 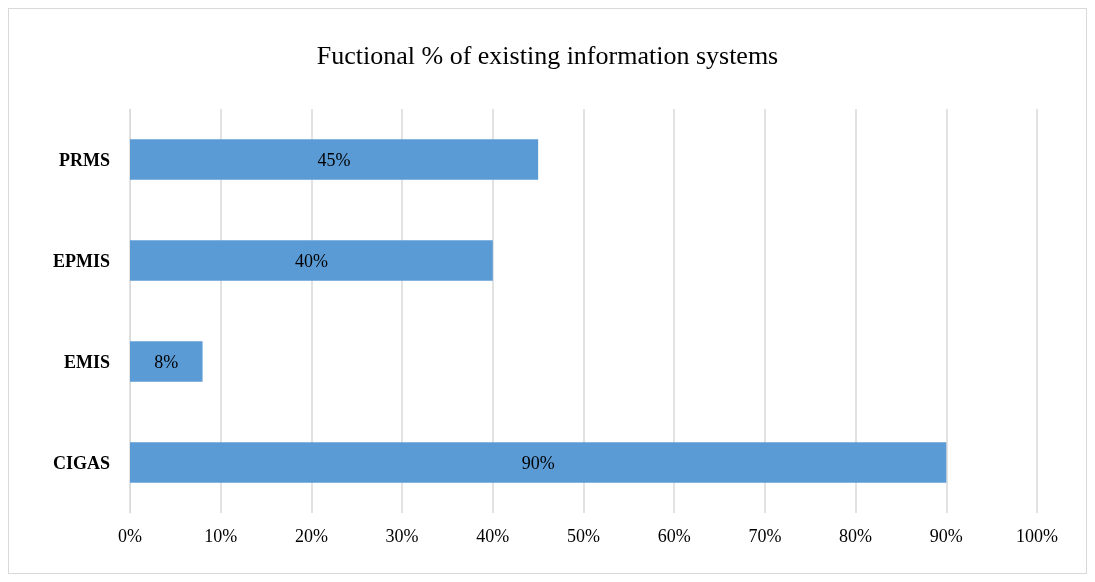 What do you see at coordinates (674, 536) in the screenshot?
I see `x-tick-label: 60%` at bounding box center [674, 536].